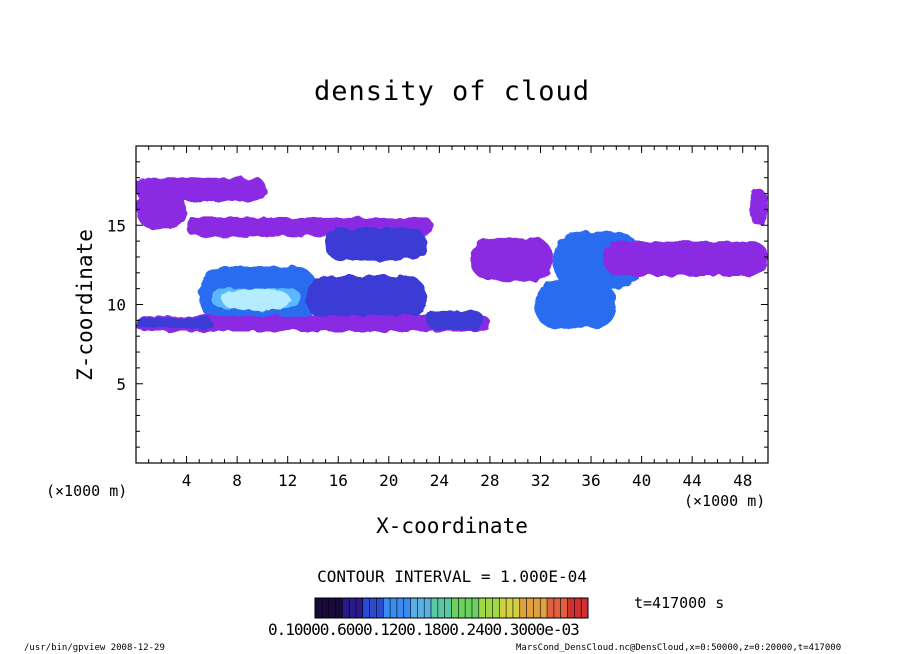 The height and width of the screenshot is (654, 904). I want to click on contour-interval-label: CONTOUR INTERVAL = 1.000E-04, so click(452, 576).